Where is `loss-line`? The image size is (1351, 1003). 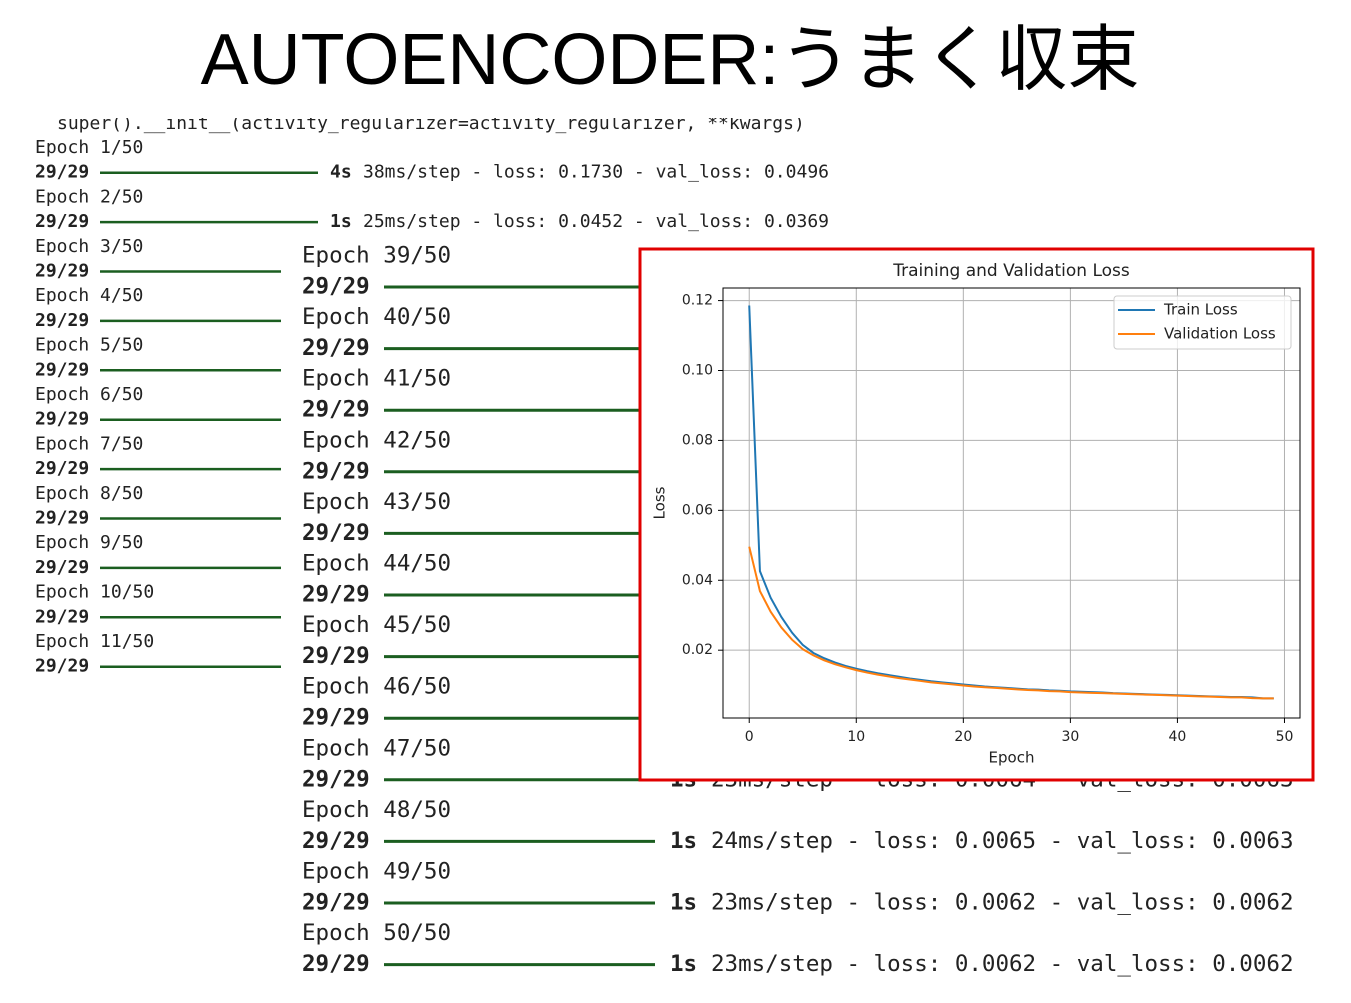
loss-line is located at coordinates (1011, 623).